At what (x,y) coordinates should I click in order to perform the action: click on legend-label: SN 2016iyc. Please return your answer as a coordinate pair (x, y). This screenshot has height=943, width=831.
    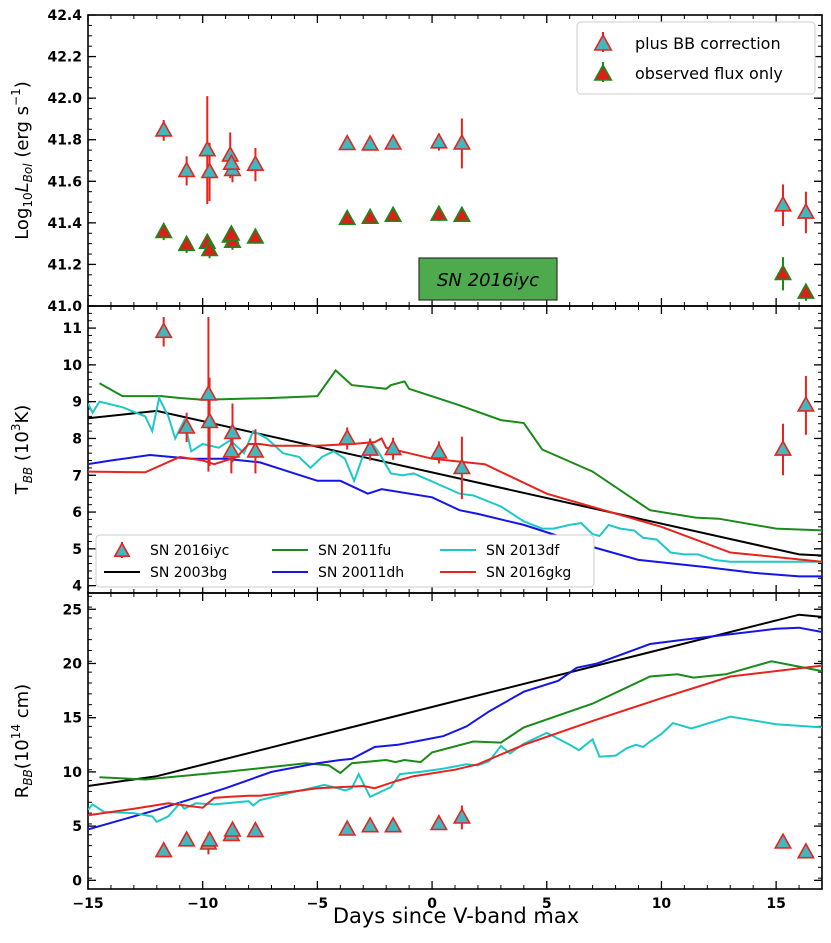
    Looking at the image, I should click on (189, 551).